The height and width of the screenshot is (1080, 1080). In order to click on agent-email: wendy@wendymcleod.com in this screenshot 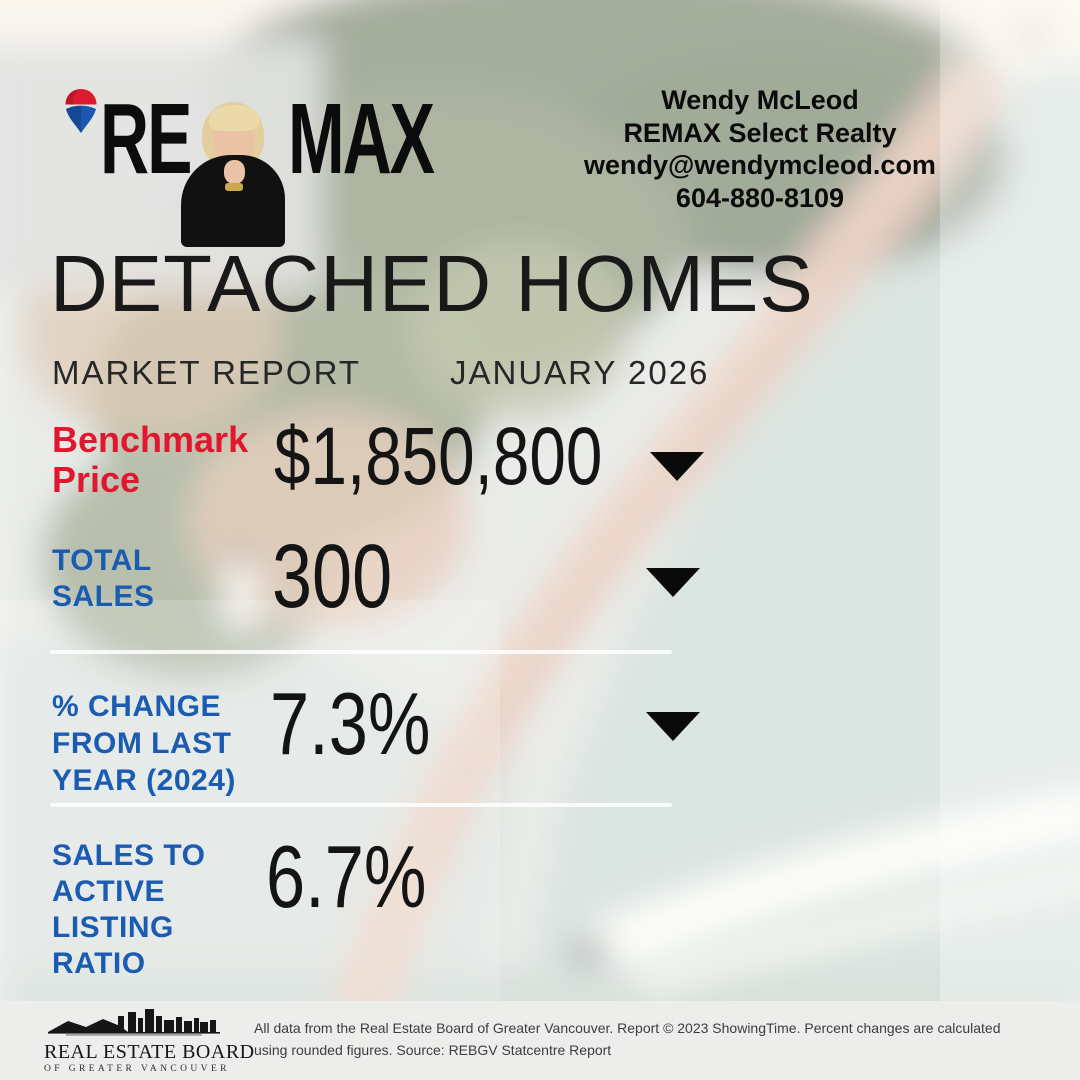, I will do `click(760, 165)`.